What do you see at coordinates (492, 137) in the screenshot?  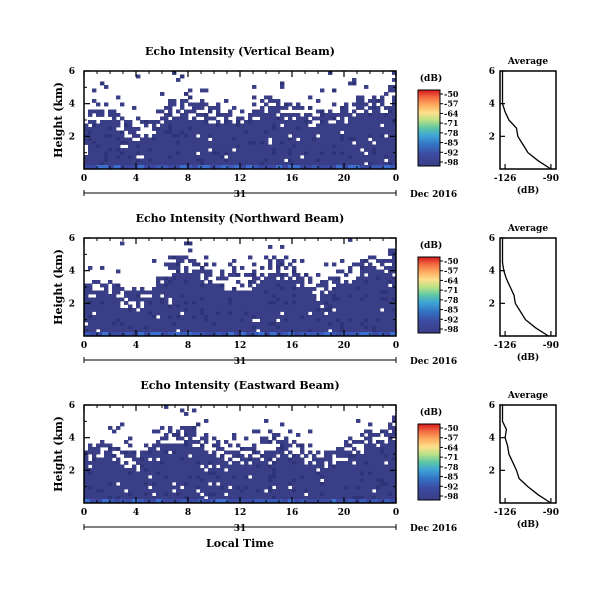 I see `average-y-tick-label: 2` at bounding box center [492, 137].